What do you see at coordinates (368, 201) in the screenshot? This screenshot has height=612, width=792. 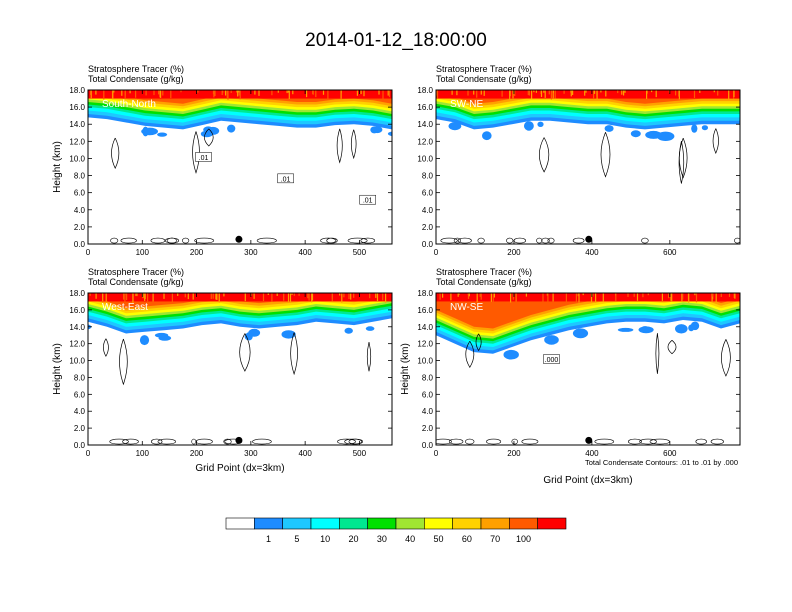 I see `contour-label: .01` at bounding box center [368, 201].